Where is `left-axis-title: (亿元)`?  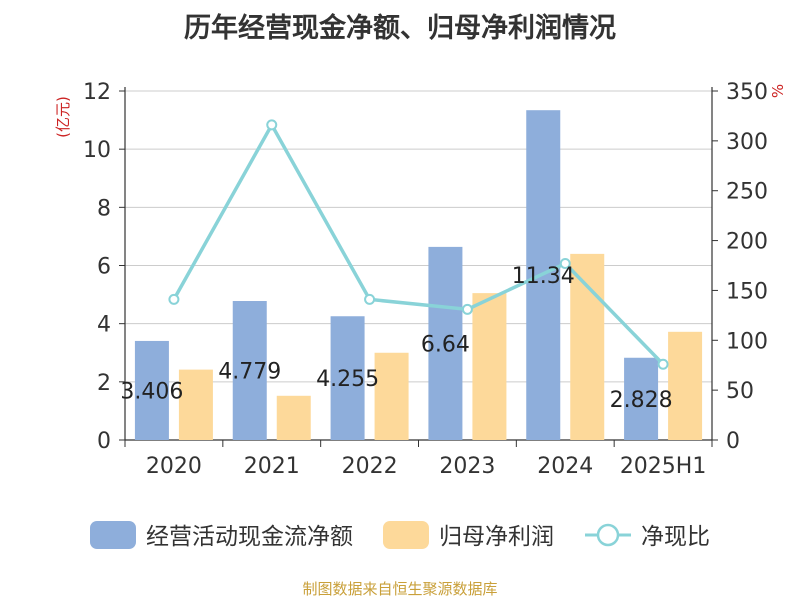 left-axis-title: (亿元) is located at coordinates (63, 117).